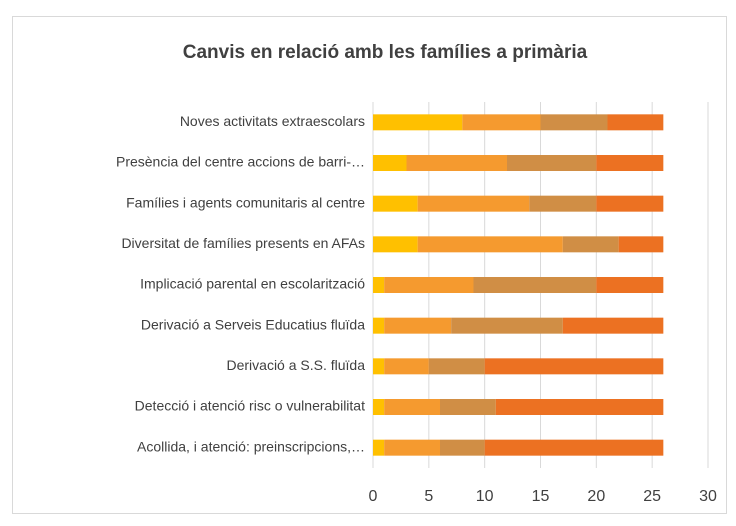 The height and width of the screenshot is (526, 736). What do you see at coordinates (272, 121) in the screenshot?
I see `y-tick-label: Noves activitats extraescolars` at bounding box center [272, 121].